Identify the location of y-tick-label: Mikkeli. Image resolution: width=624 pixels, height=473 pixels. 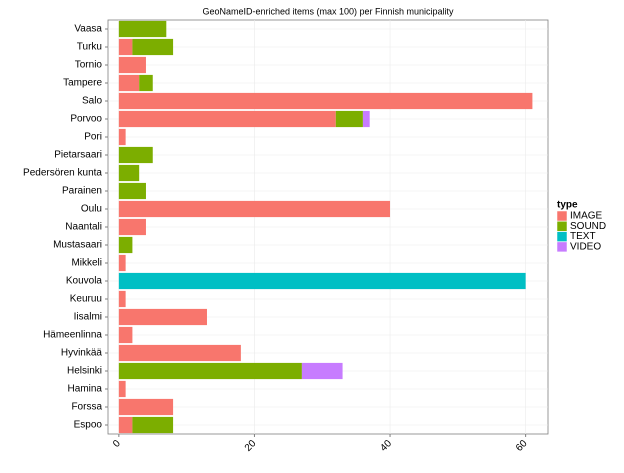
(86, 263).